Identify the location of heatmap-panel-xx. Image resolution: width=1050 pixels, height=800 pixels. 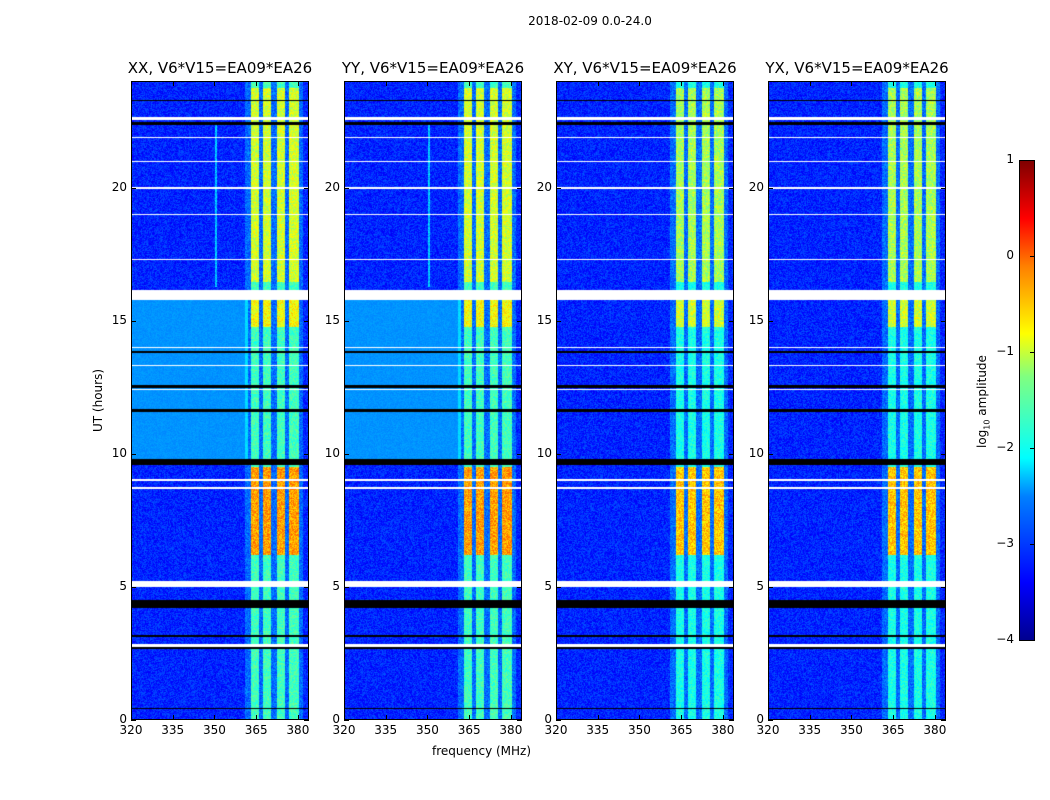
(220, 400).